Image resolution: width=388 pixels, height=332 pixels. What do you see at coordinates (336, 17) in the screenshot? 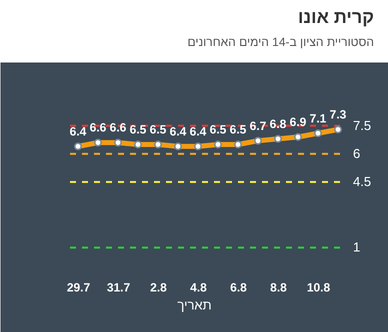
I see `chart-title: קרית אונו` at bounding box center [336, 17].